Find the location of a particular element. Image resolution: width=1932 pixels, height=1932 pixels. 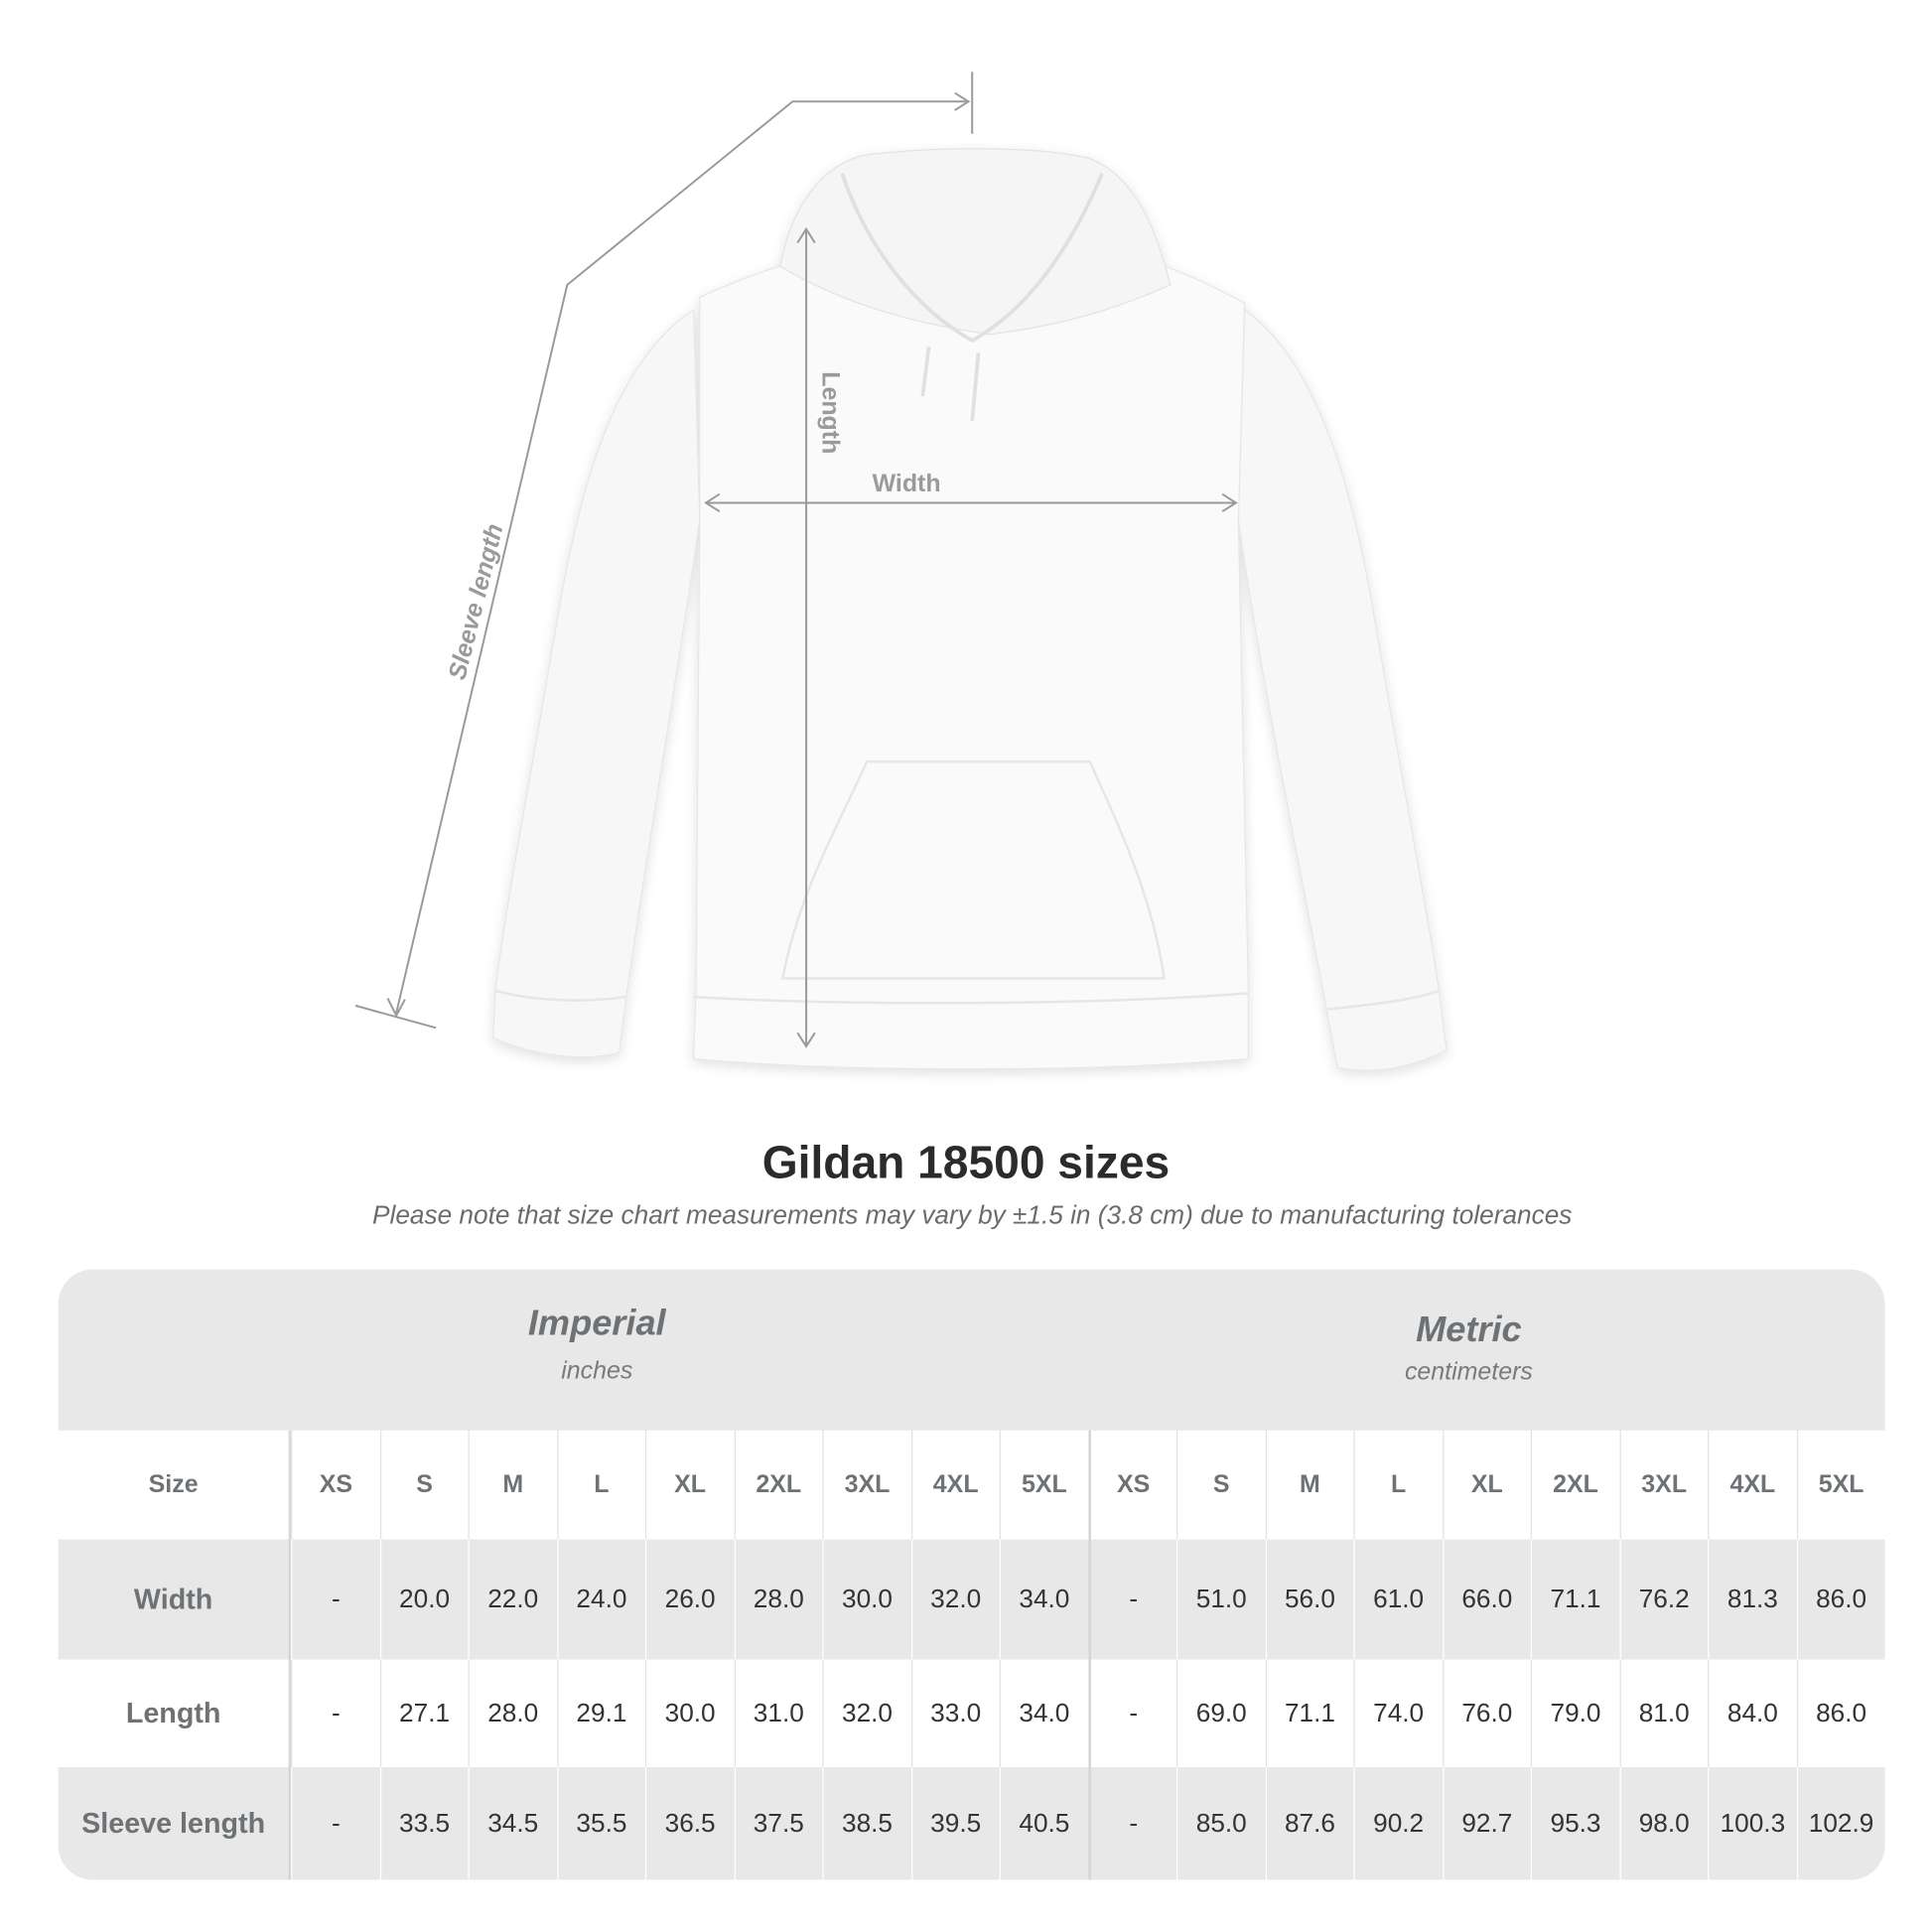

table-cell: 90.2 is located at coordinates (1398, 1823).